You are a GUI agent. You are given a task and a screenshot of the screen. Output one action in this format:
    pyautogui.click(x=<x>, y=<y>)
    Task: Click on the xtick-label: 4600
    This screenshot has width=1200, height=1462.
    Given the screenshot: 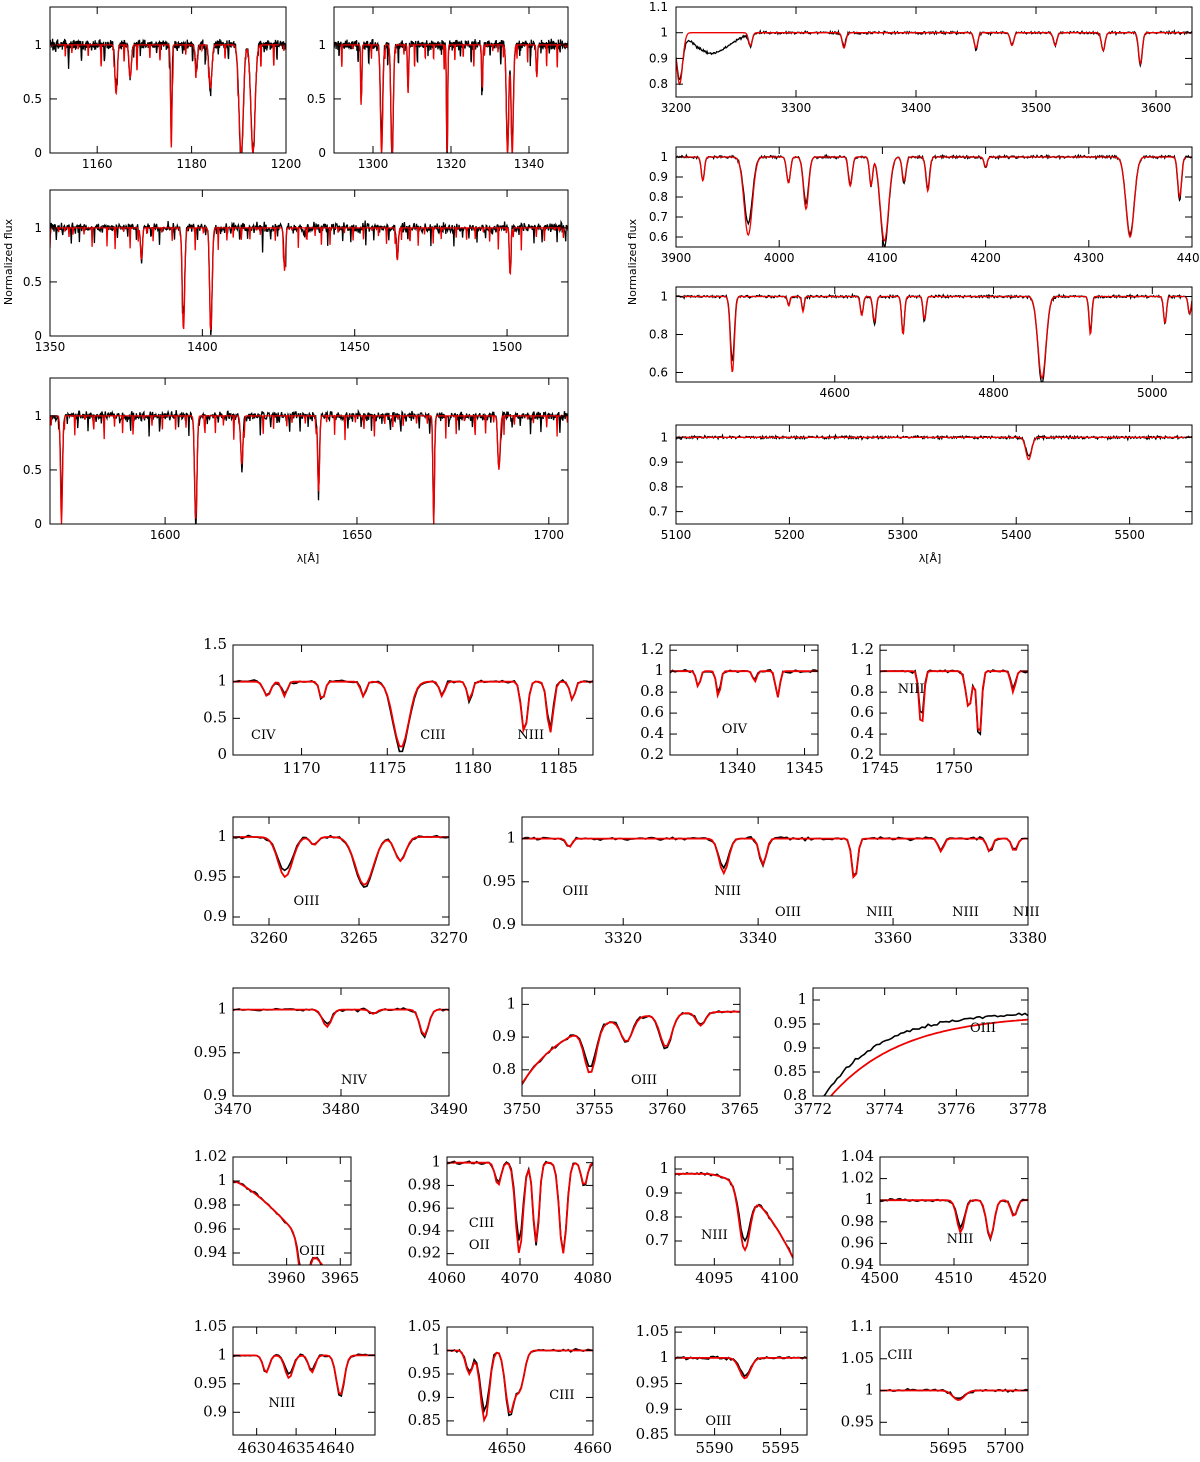 What is the action you would take?
    pyautogui.click(x=834, y=393)
    